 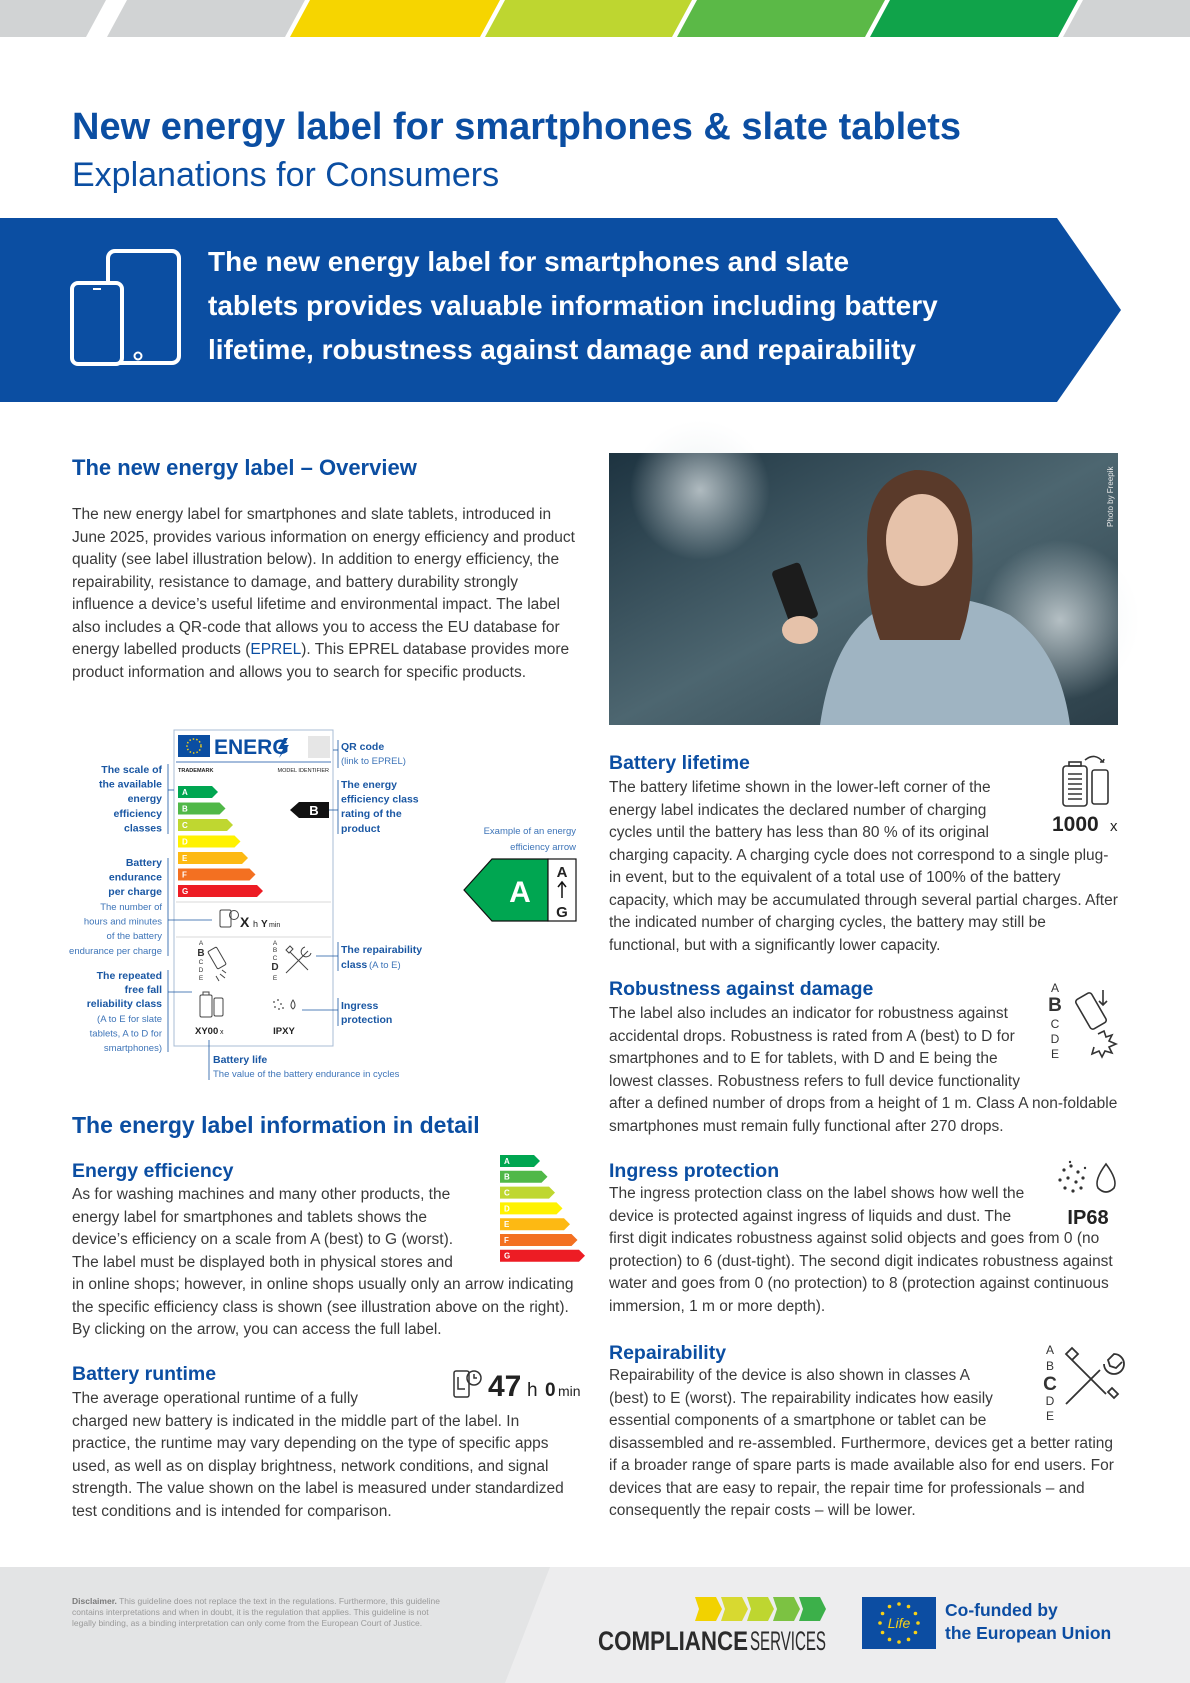 What do you see at coordinates (1087, 1218) in the screenshot?
I see `ingress-rating: IP68` at bounding box center [1087, 1218].